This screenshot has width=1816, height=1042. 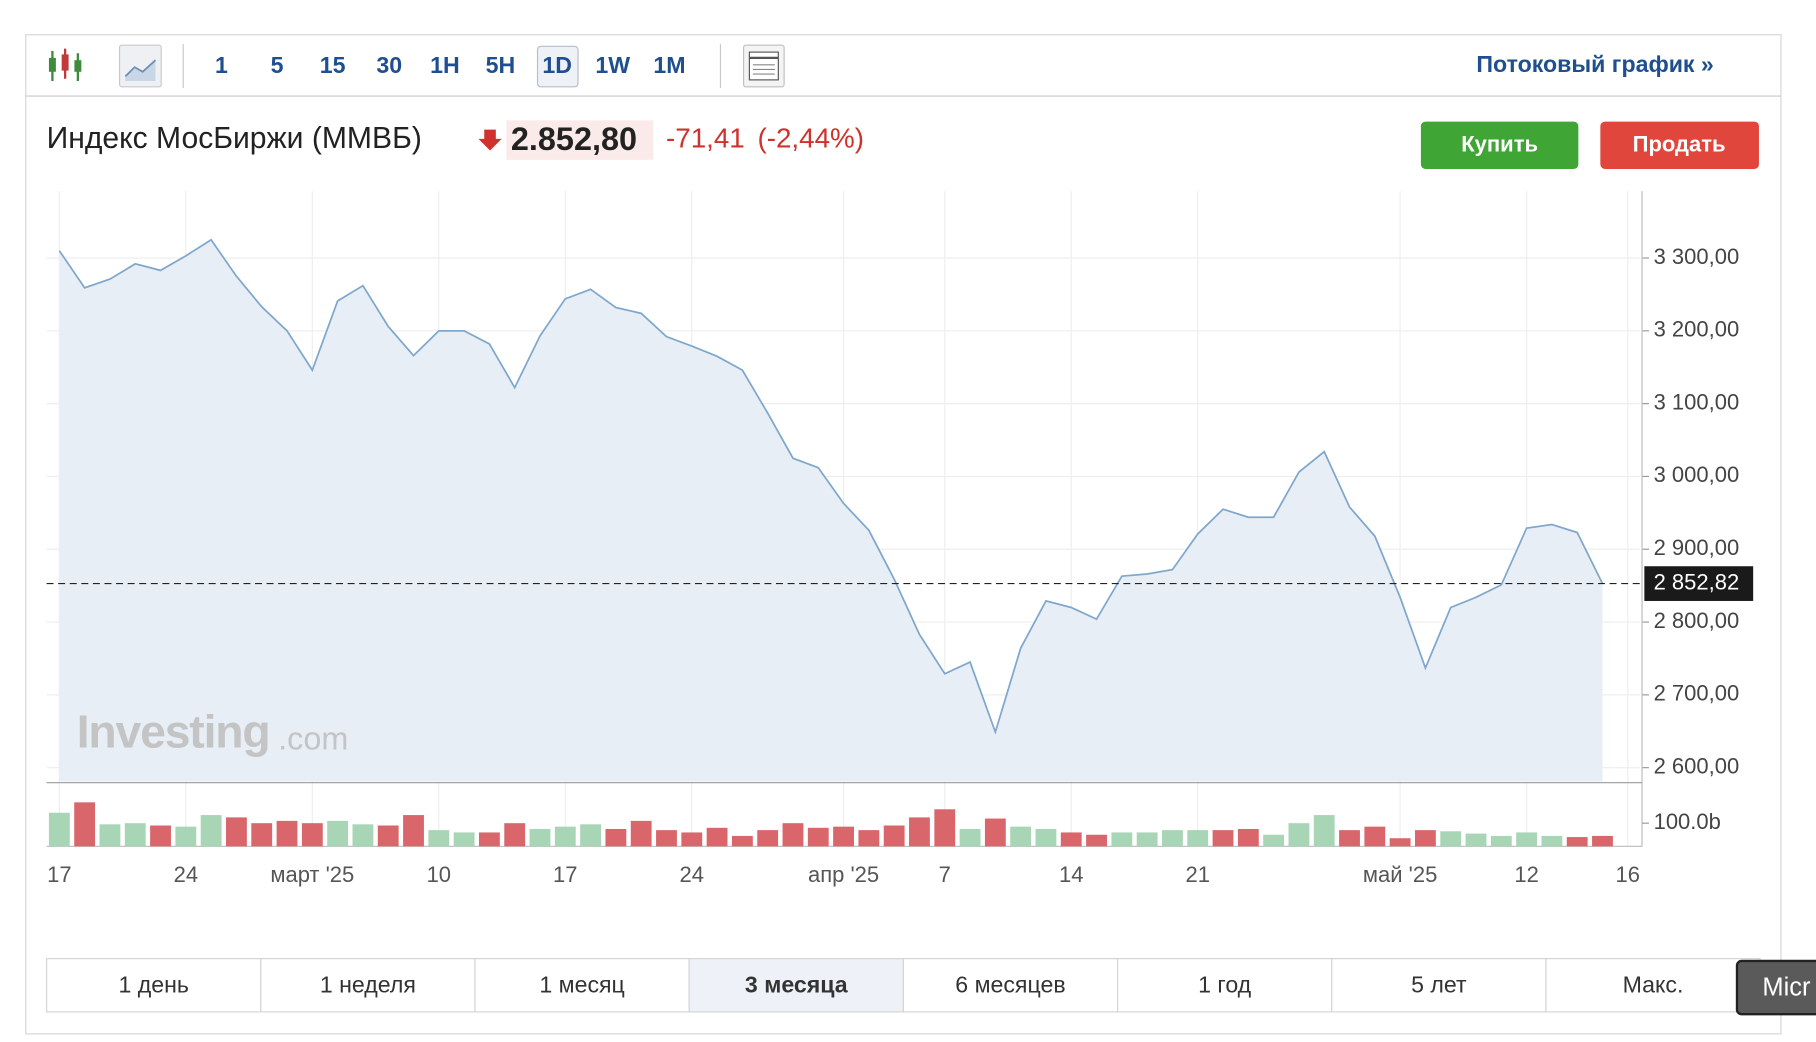 I want to click on line-icon, so click(x=140, y=66).